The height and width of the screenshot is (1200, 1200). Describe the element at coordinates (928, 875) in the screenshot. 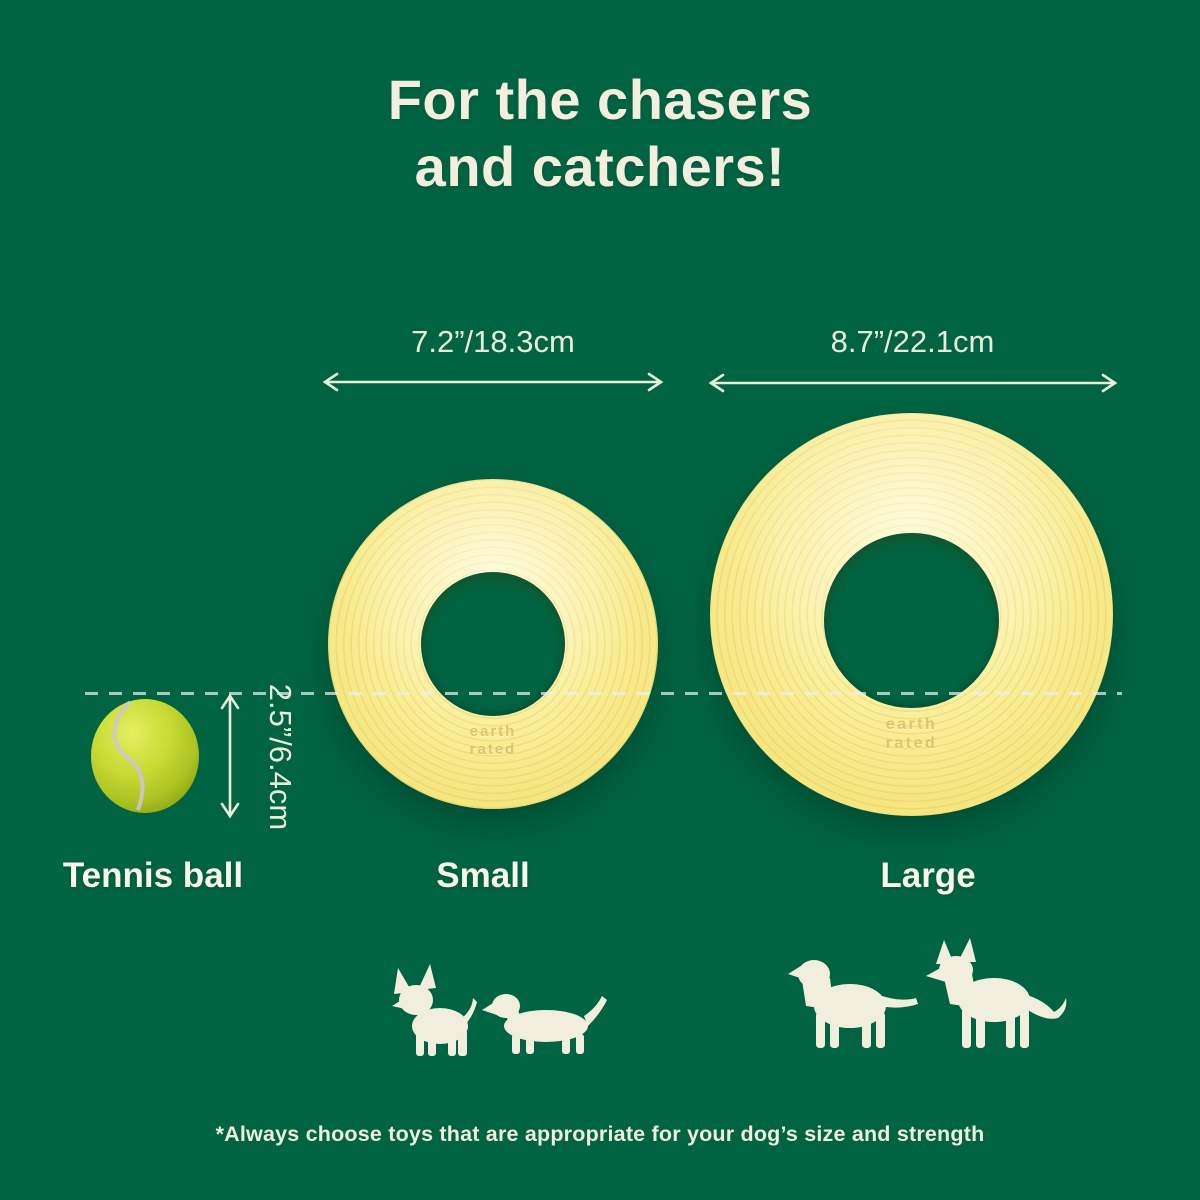

I see `large-size-label: Large` at that location.